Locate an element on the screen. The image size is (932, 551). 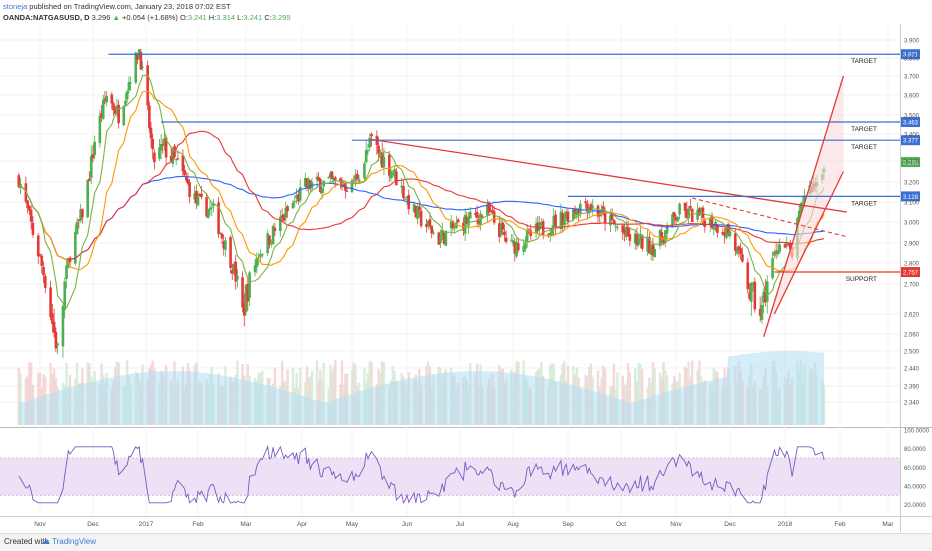
level-tag-value: 3.377 is located at coordinates (911, 142).